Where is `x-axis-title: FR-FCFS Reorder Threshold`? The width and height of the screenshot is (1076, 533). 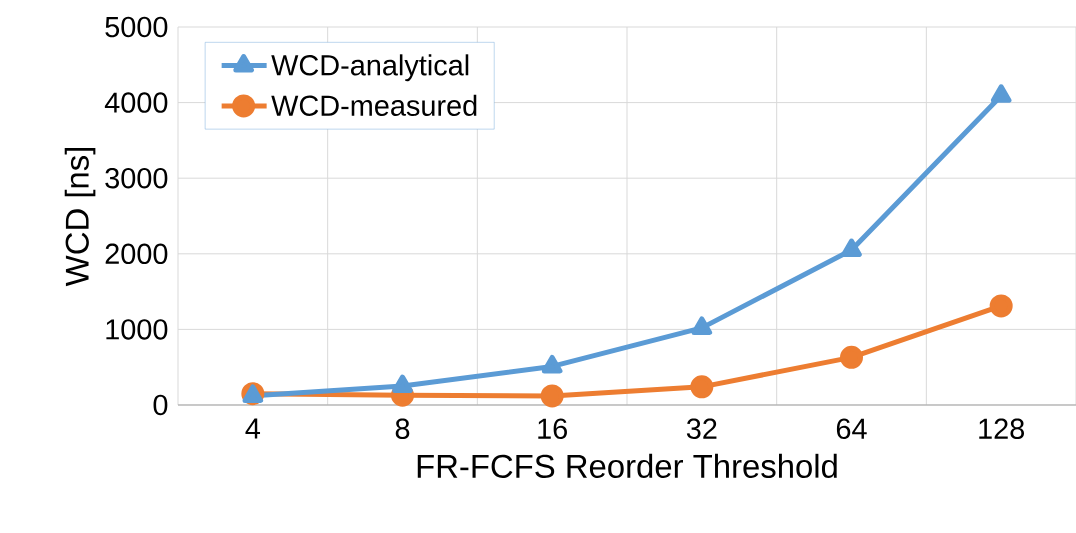 x-axis-title: FR-FCFS Reorder Threshold is located at coordinates (627, 465).